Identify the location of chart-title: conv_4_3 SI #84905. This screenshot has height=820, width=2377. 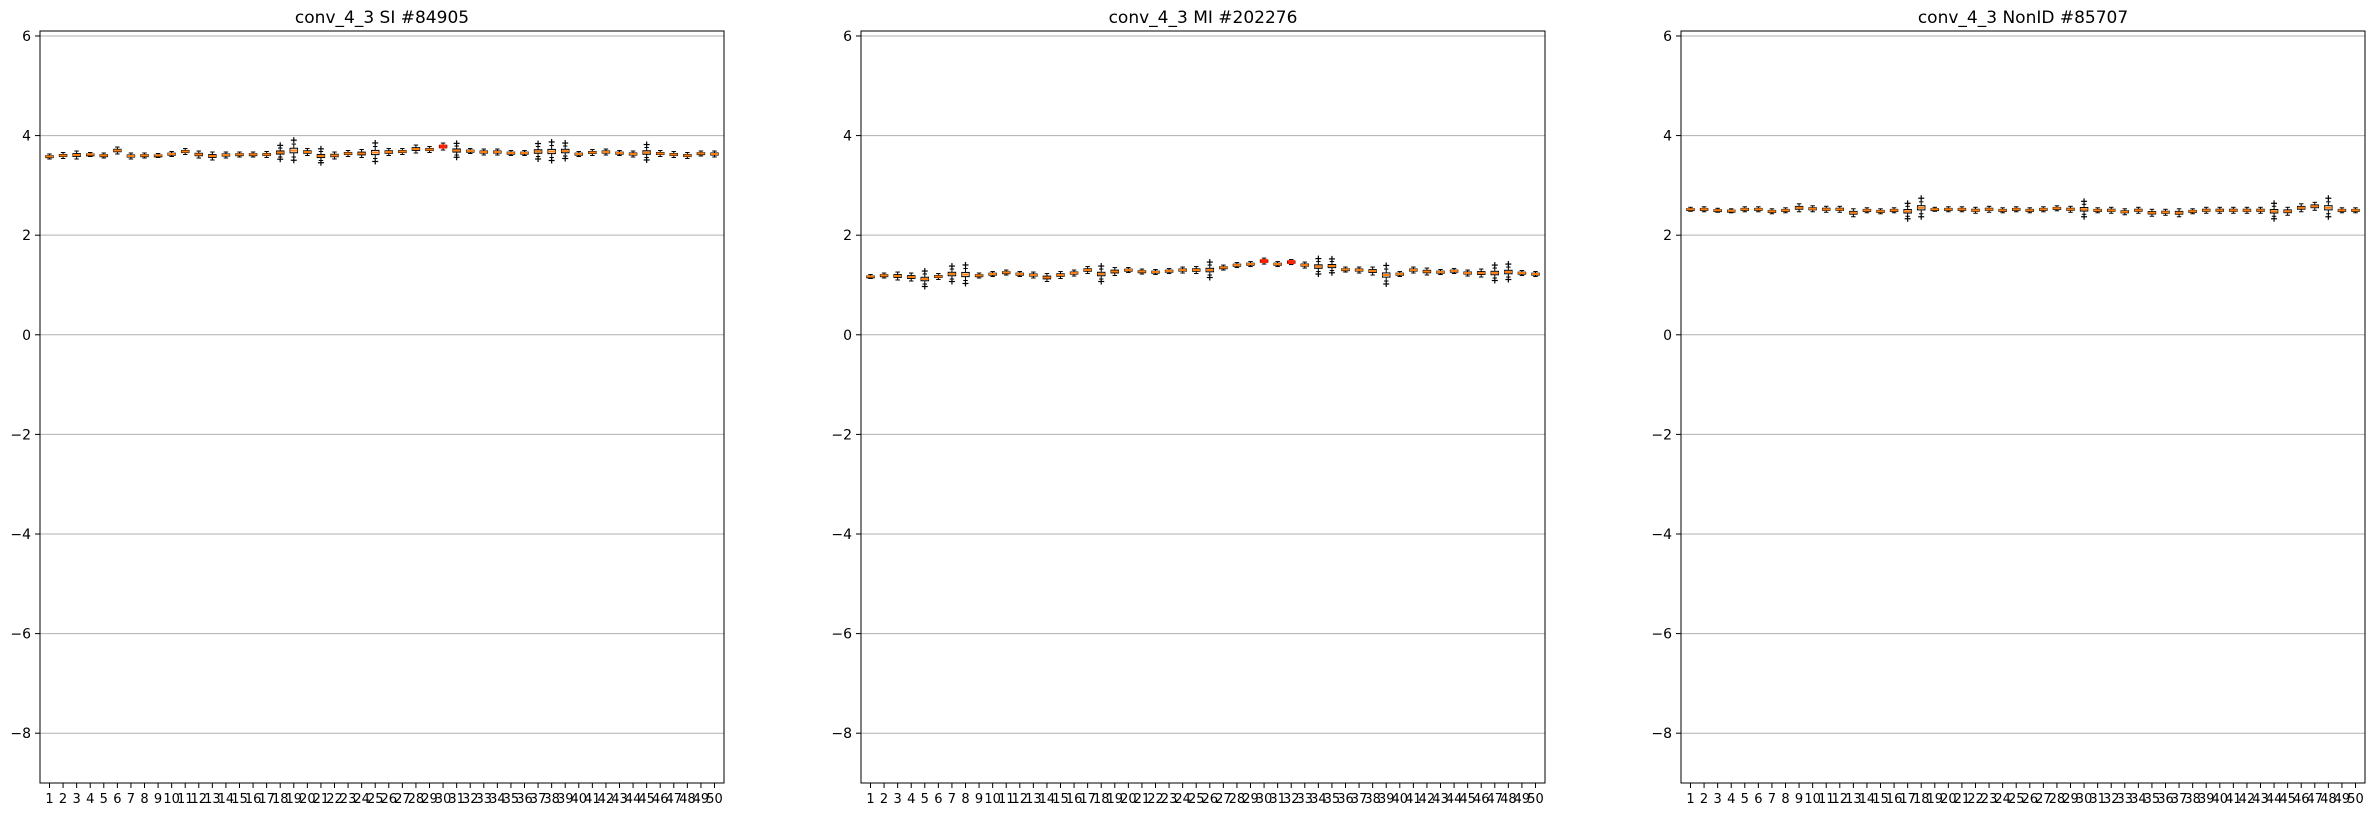
(382, 18).